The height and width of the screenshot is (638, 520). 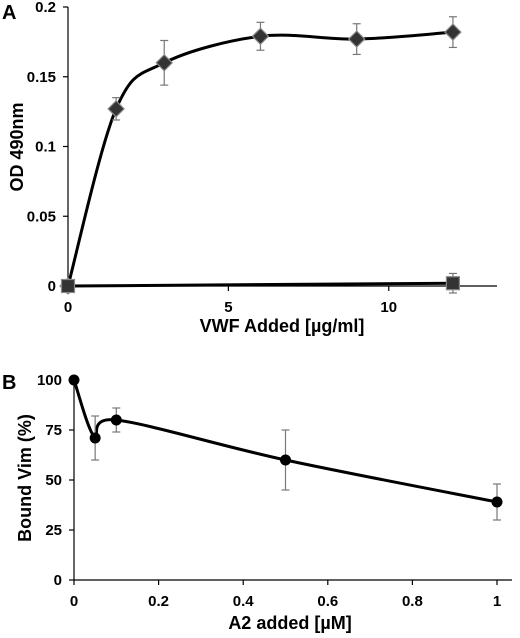 I want to click on panel-a-x-axis-title: VWF Added [µg/ml], so click(x=282, y=326).